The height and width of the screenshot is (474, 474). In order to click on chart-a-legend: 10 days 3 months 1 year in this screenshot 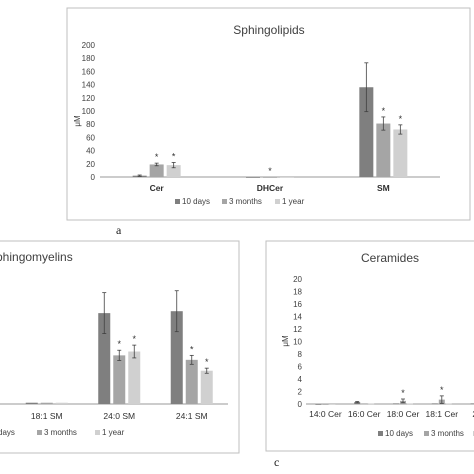, I will do `click(240, 201)`.